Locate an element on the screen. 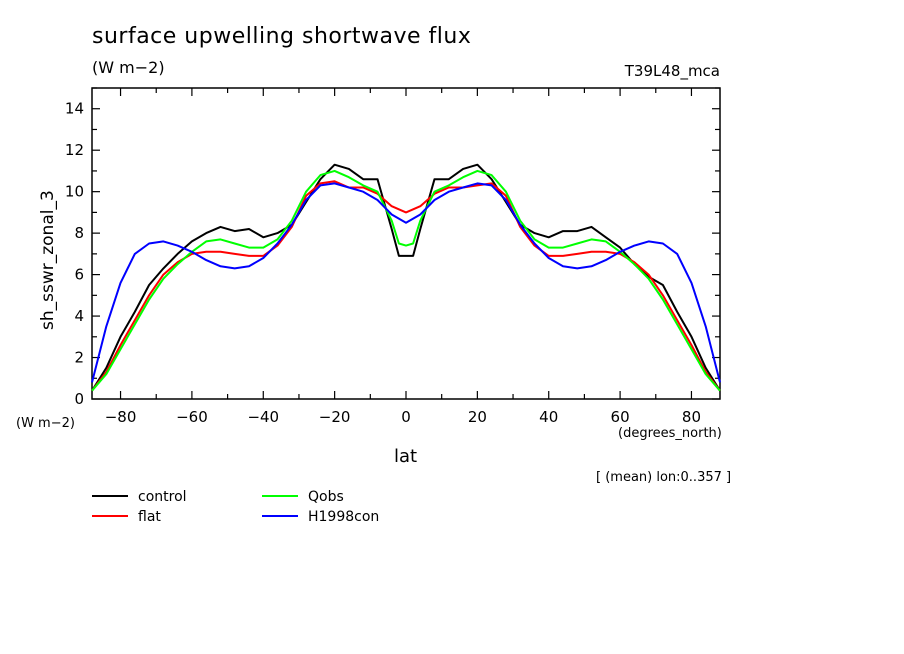 The height and width of the screenshot is (654, 904). y-tick-label: 0 is located at coordinates (79, 399).